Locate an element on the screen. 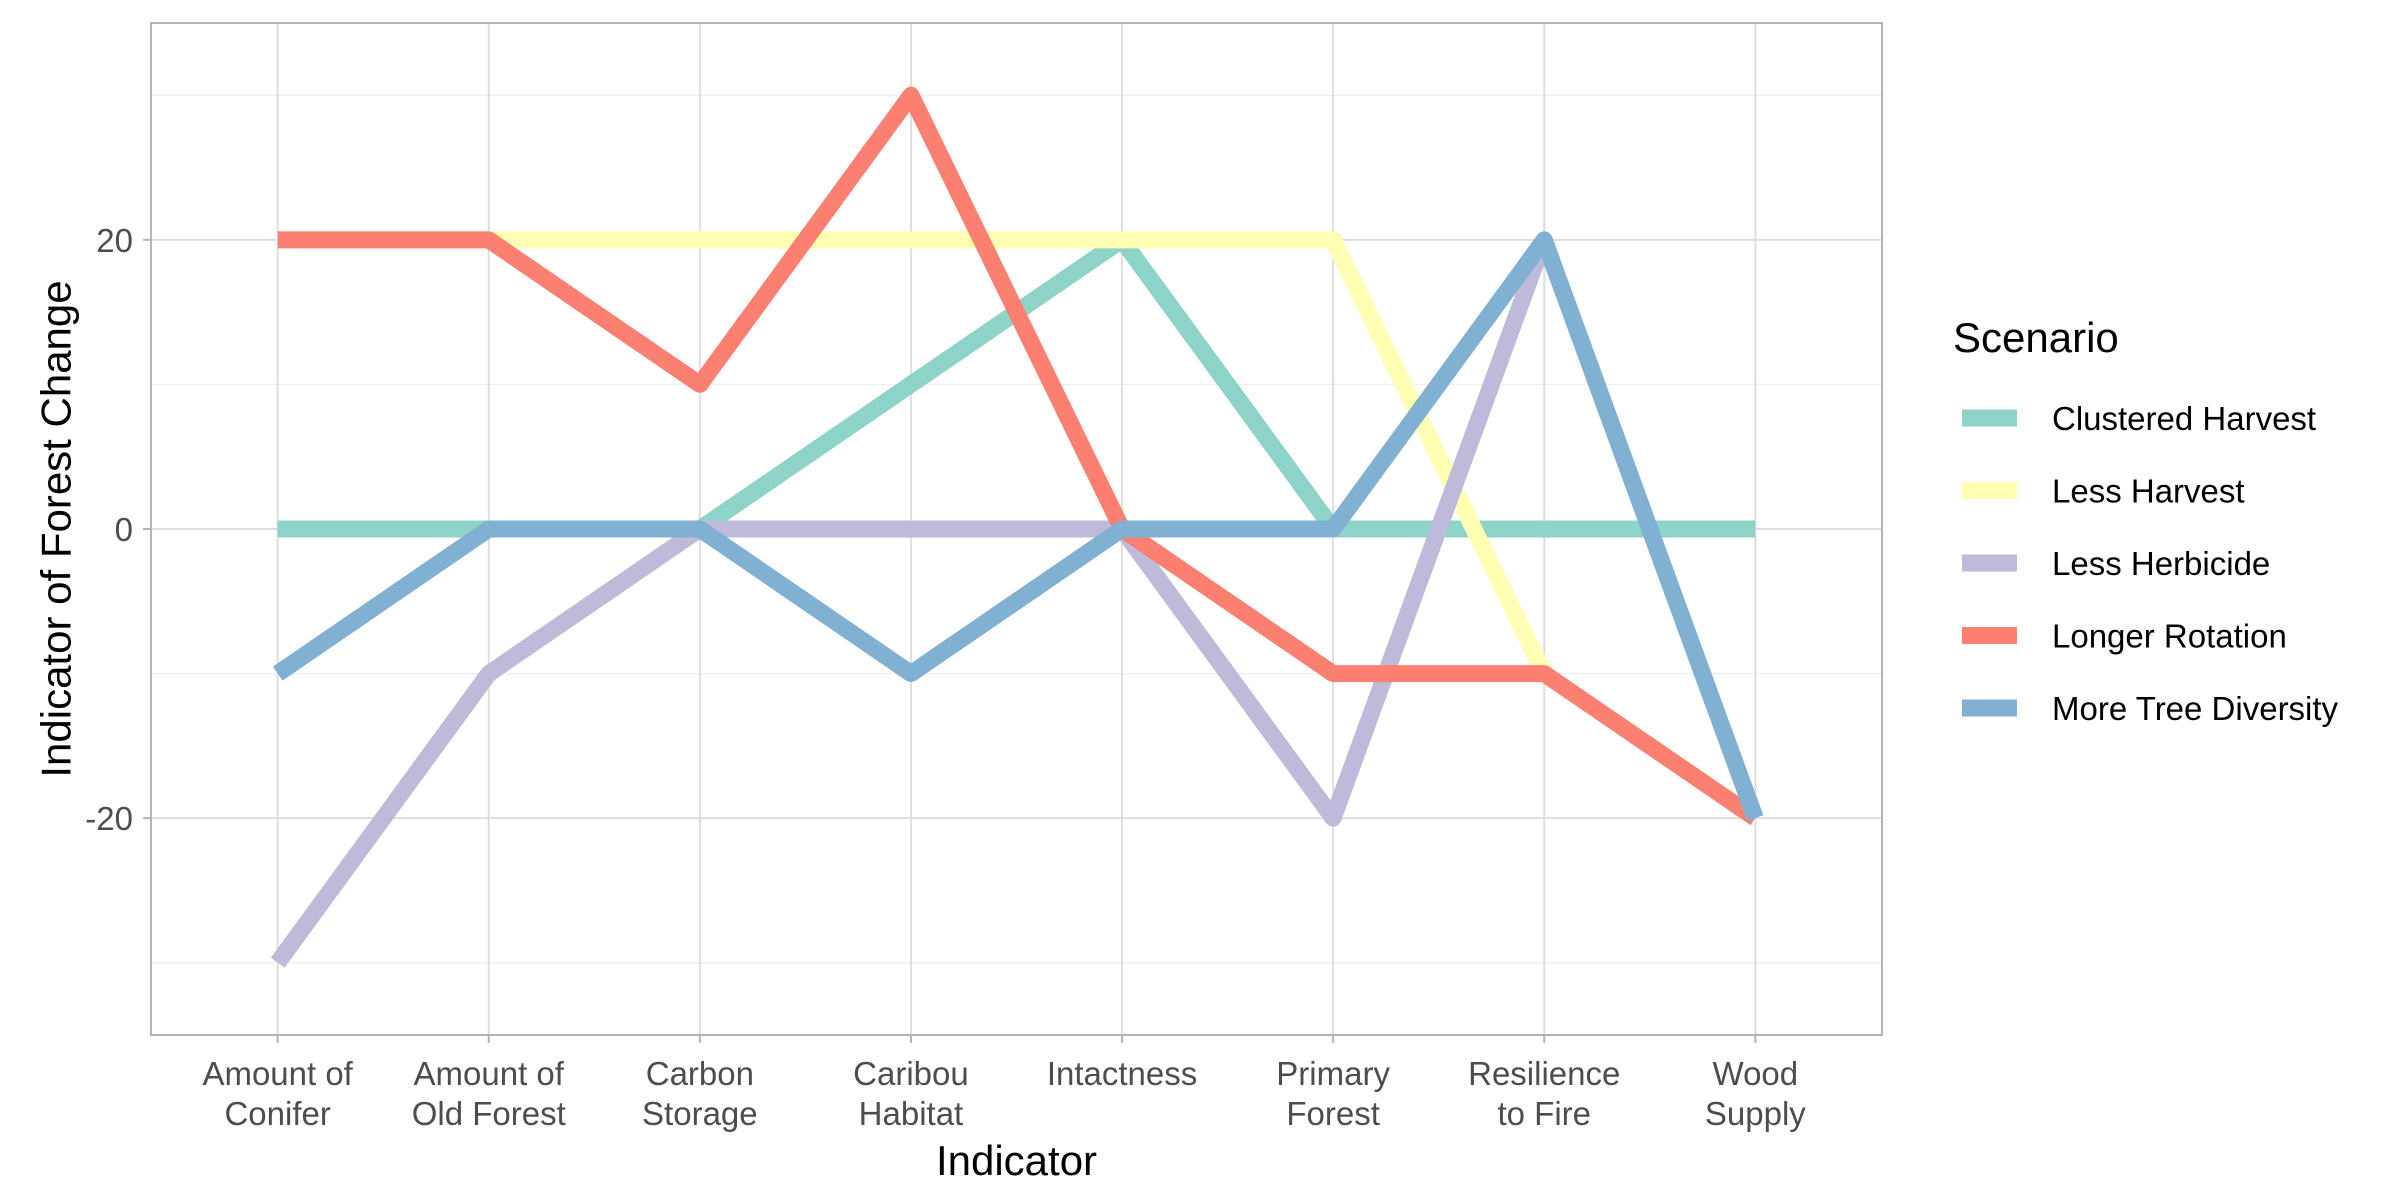 Image resolution: width=2400 pixels, height=1200 pixels. x-tick-label: Wood Supply is located at coordinates (1755, 1093).